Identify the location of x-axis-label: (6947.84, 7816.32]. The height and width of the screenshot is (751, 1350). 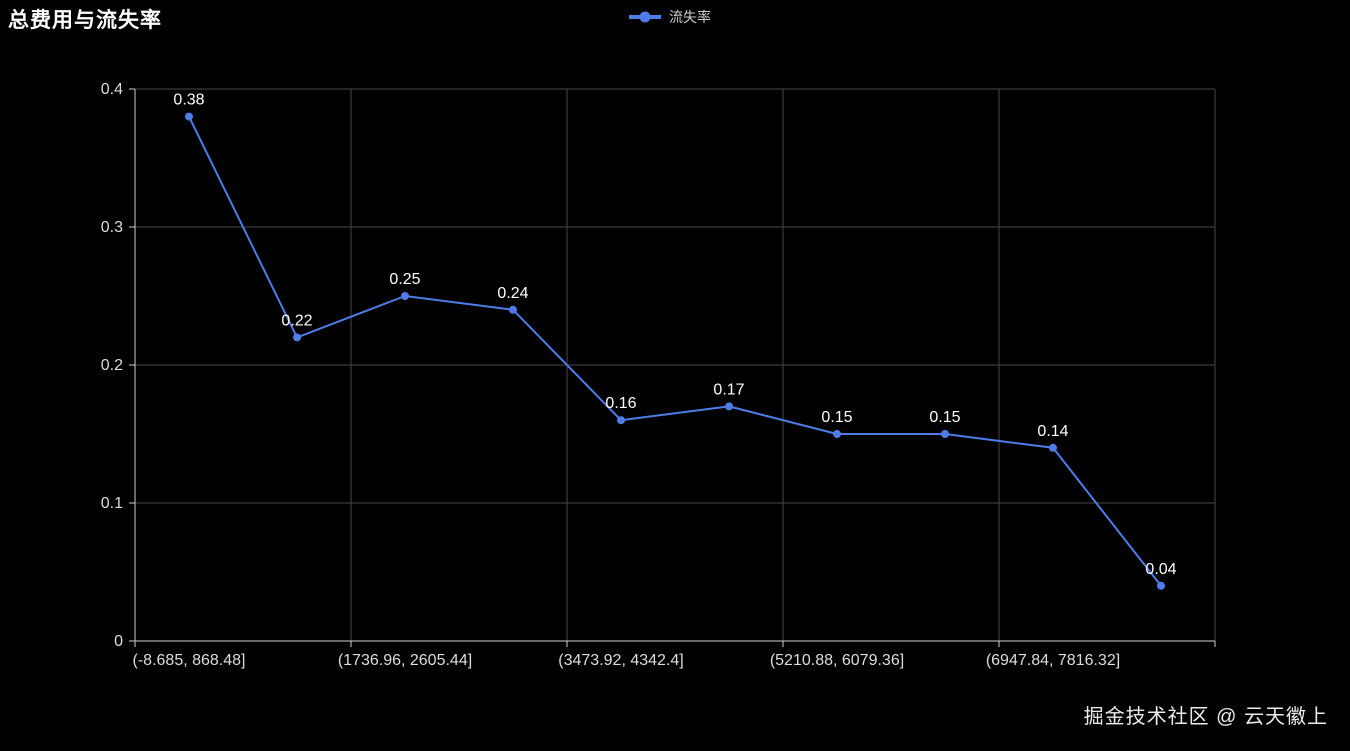
(1053, 660).